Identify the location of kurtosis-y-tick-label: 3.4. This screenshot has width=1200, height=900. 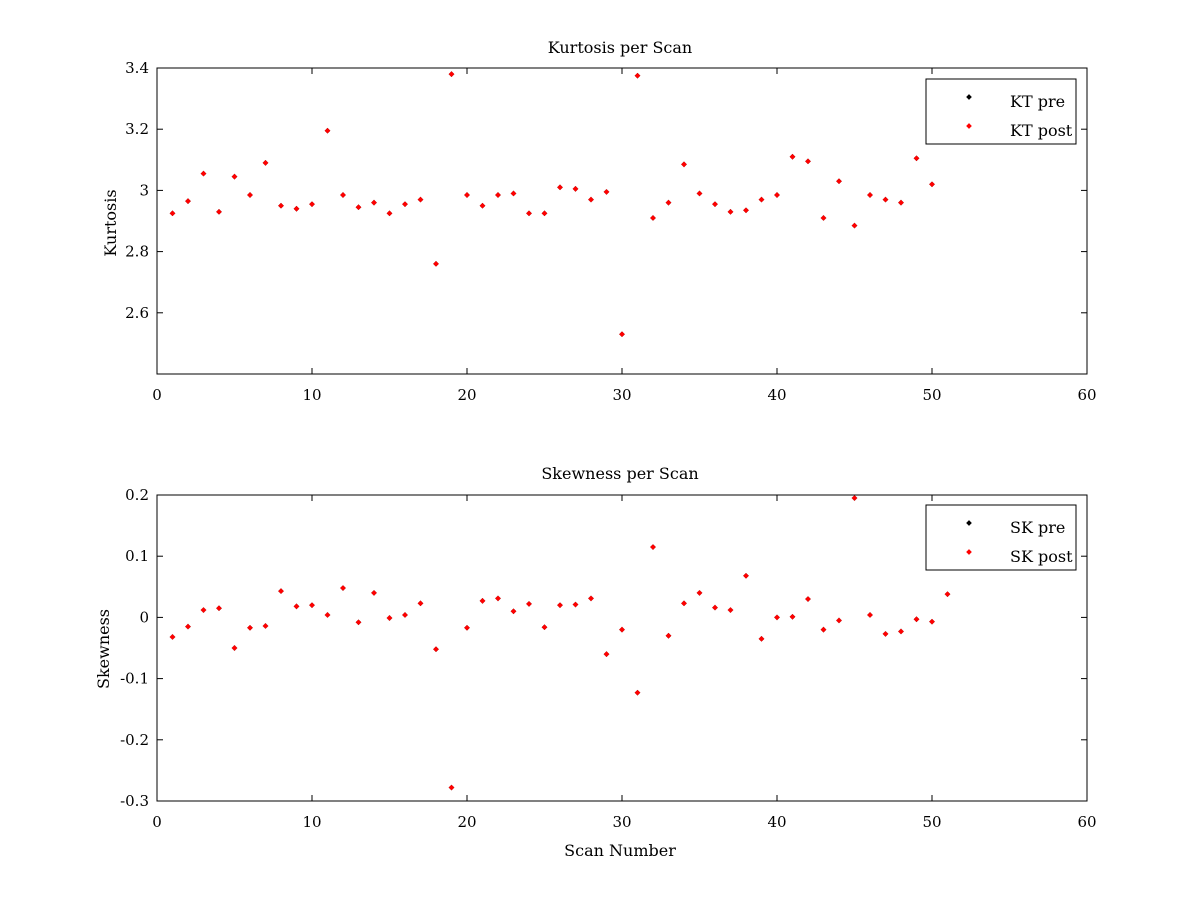
(137, 68).